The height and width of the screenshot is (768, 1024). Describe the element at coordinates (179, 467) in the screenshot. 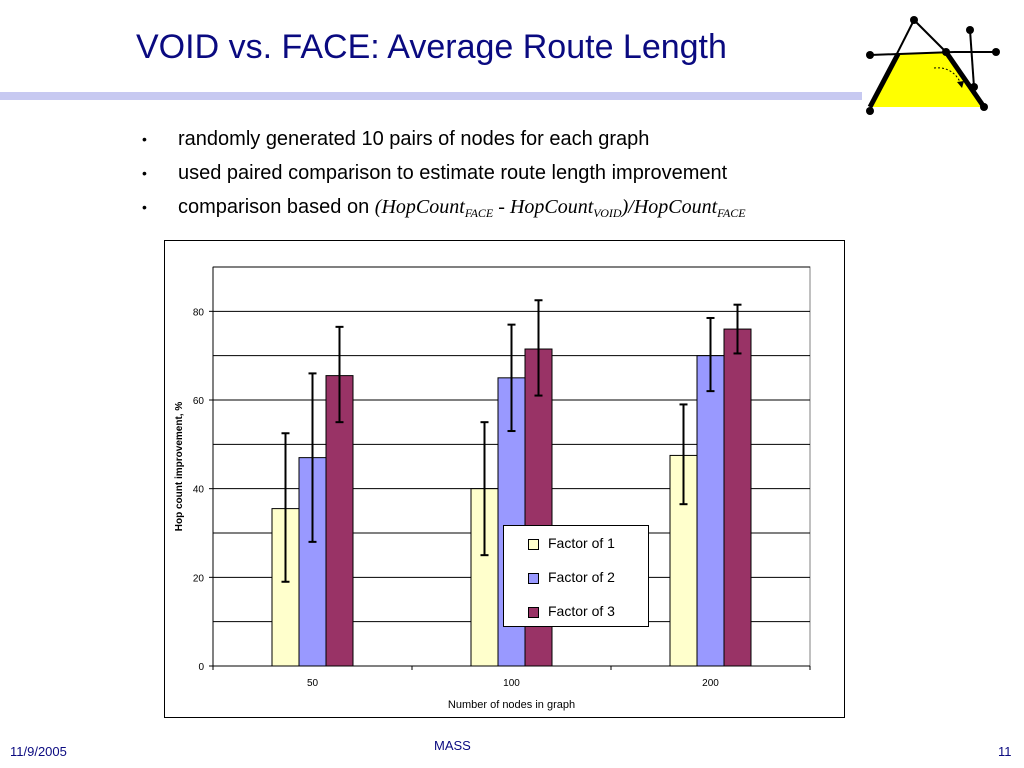

I see `y-axis-title: Hop count improvement, %` at that location.